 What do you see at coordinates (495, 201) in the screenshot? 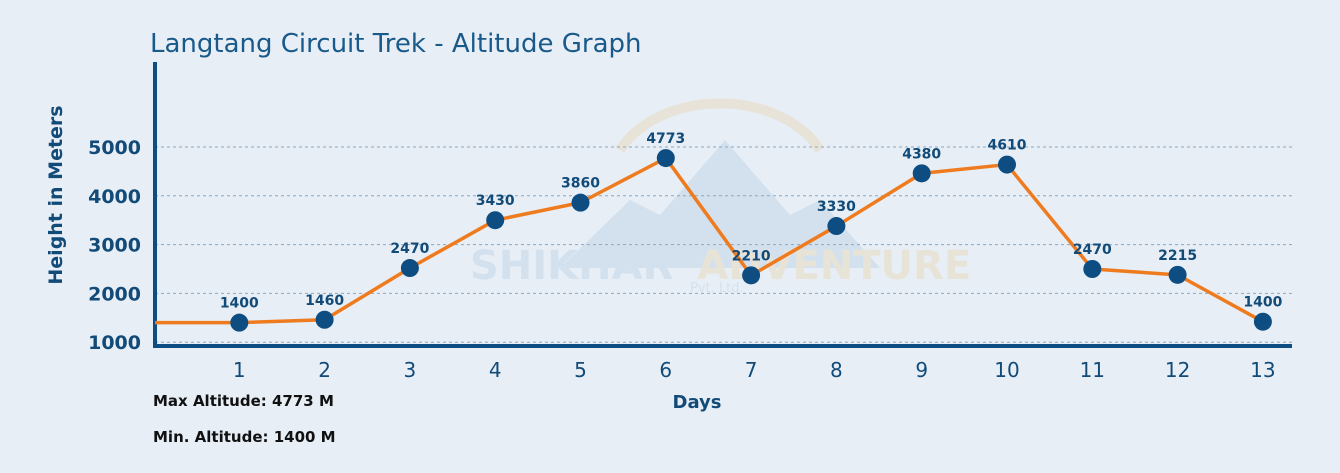
I see `data-label: 3430` at bounding box center [495, 201].